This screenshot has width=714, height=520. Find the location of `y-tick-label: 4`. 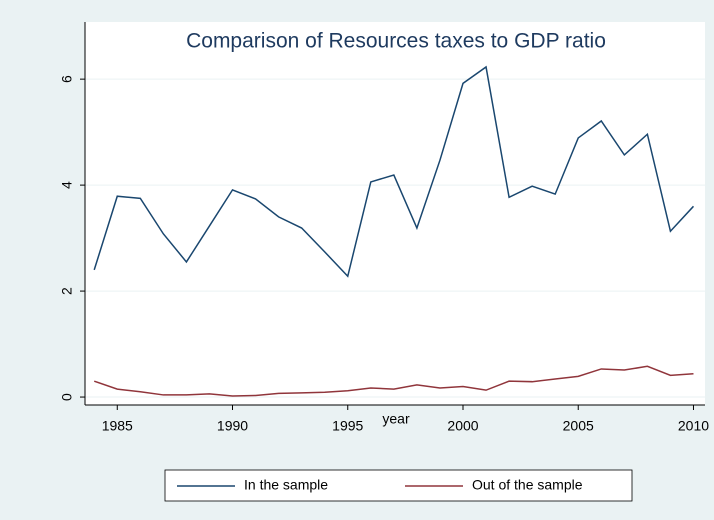

y-tick-label: 4 is located at coordinates (67, 185).